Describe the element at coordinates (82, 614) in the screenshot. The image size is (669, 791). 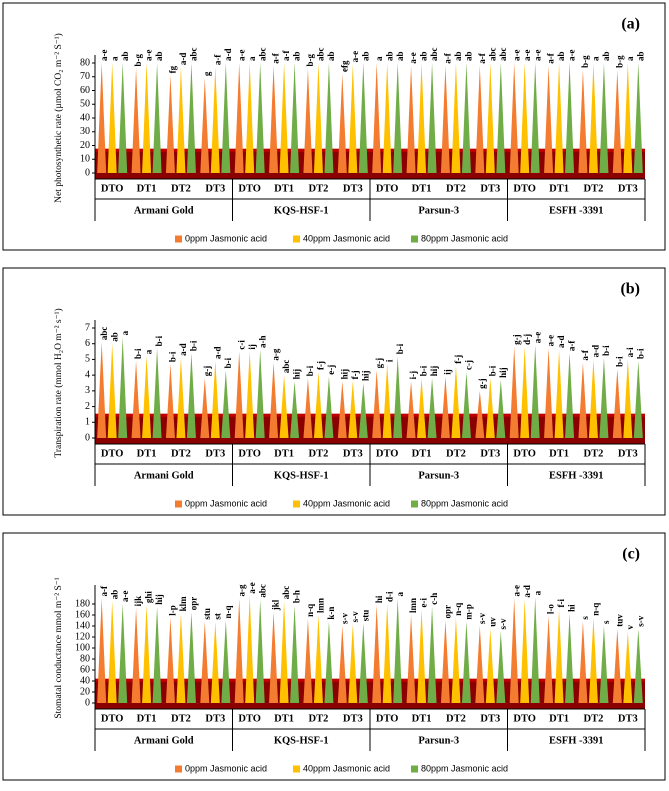
I see `y-tick-label: 160` at that location.